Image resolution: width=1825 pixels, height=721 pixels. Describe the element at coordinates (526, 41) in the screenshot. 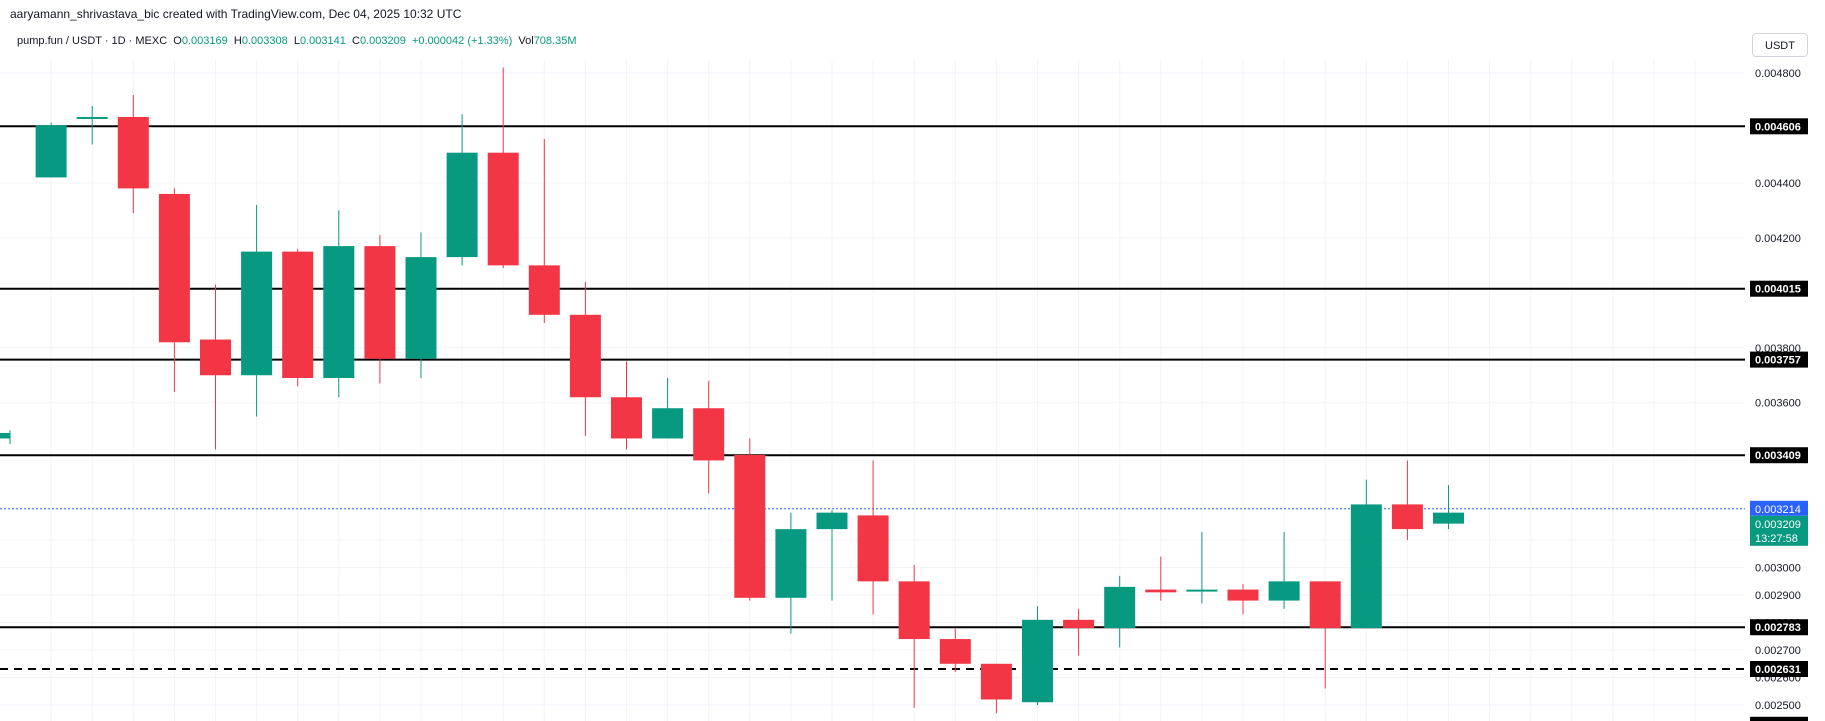

I see `volume-label: Vol` at that location.